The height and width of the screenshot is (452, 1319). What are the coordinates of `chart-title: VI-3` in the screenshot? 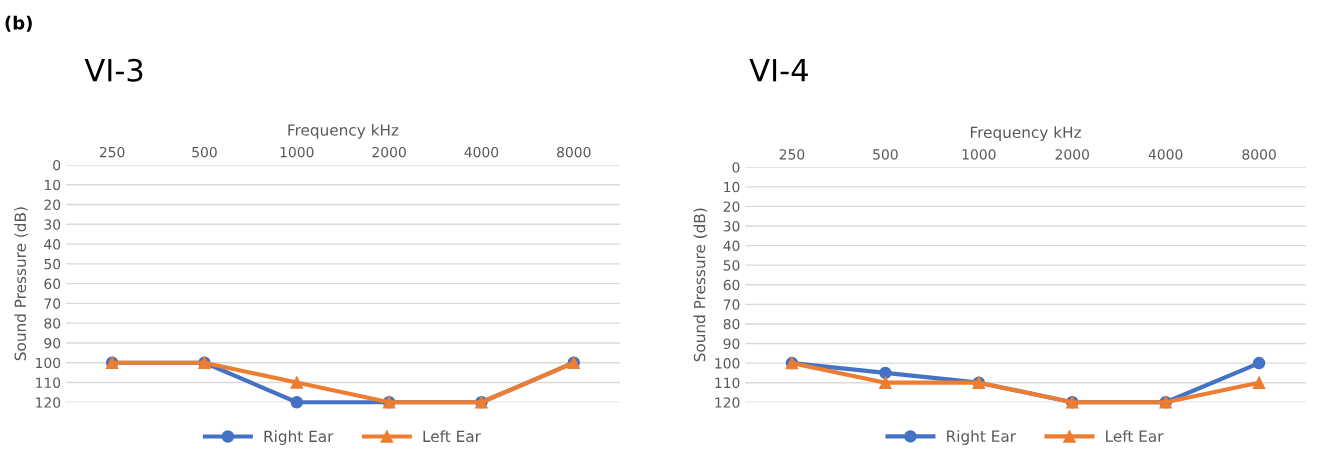 It's located at (113, 70).